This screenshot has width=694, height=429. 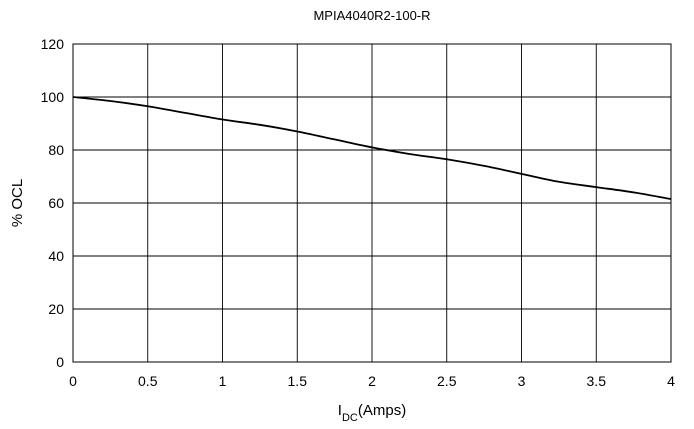 What do you see at coordinates (350, 418) in the screenshot?
I see `x-axis-title-subscript: DC` at bounding box center [350, 418].